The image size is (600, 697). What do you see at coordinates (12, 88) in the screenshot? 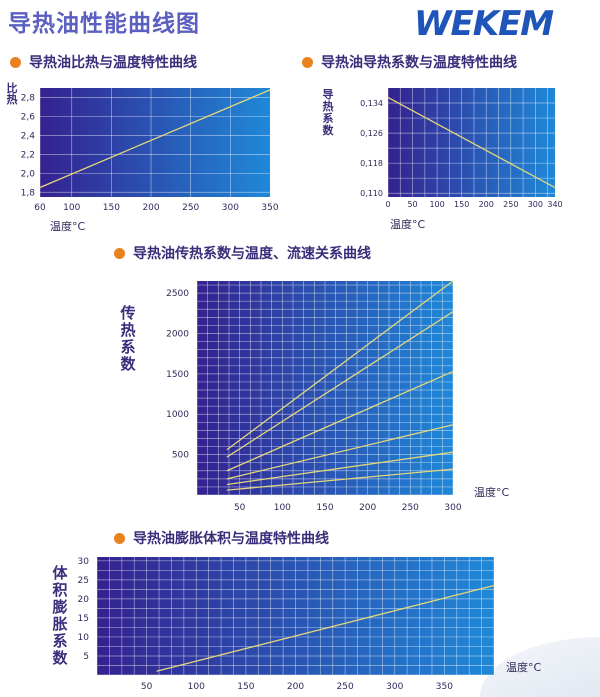
I see `y-axis-label-char: 比` at bounding box center [12, 88].